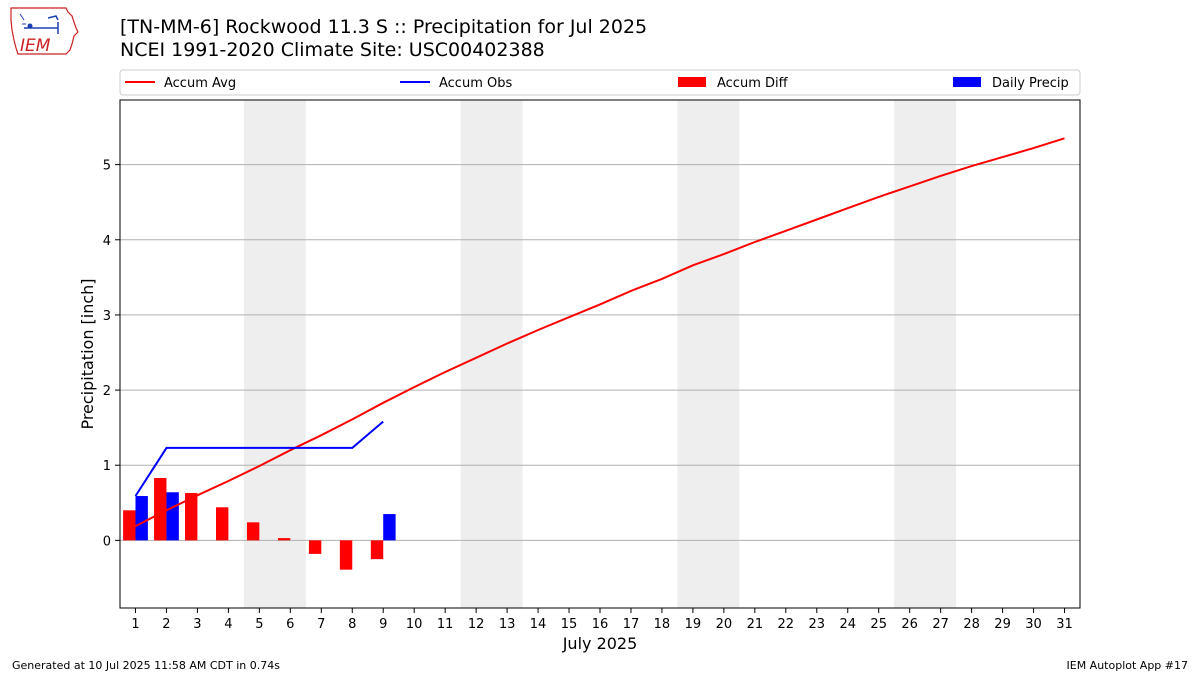 This screenshot has width=1200, height=675. What do you see at coordinates (475, 83) in the screenshot?
I see `legend-accum-obs-label: Accum Obs` at bounding box center [475, 83].